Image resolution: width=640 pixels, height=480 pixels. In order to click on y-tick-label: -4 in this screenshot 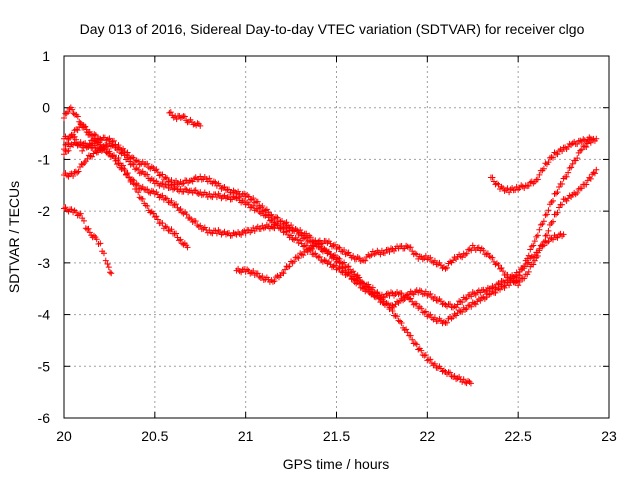, I will do `click(44, 315)`.